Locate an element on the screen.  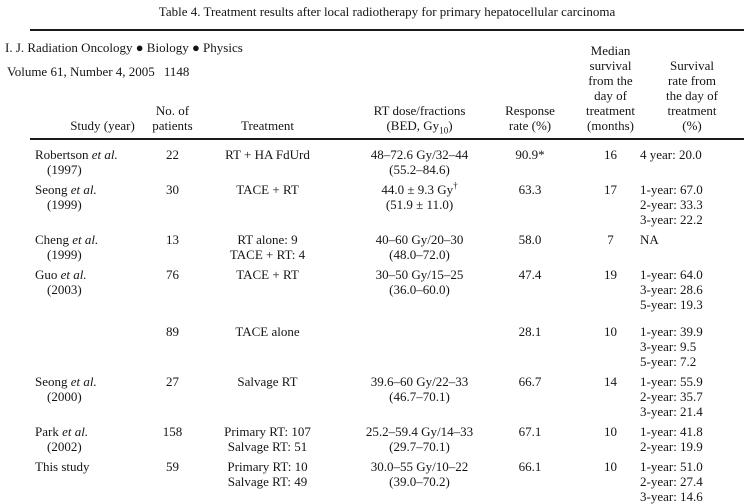
dose-line: (51.9 ± 11.0) is located at coordinates (419, 204).